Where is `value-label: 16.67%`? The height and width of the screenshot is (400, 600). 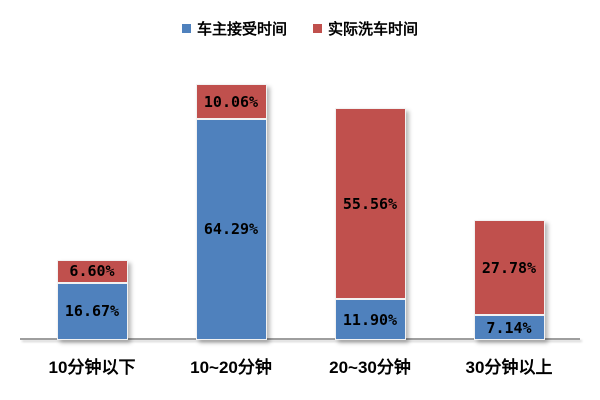 value-label: 16.67% is located at coordinates (92, 311).